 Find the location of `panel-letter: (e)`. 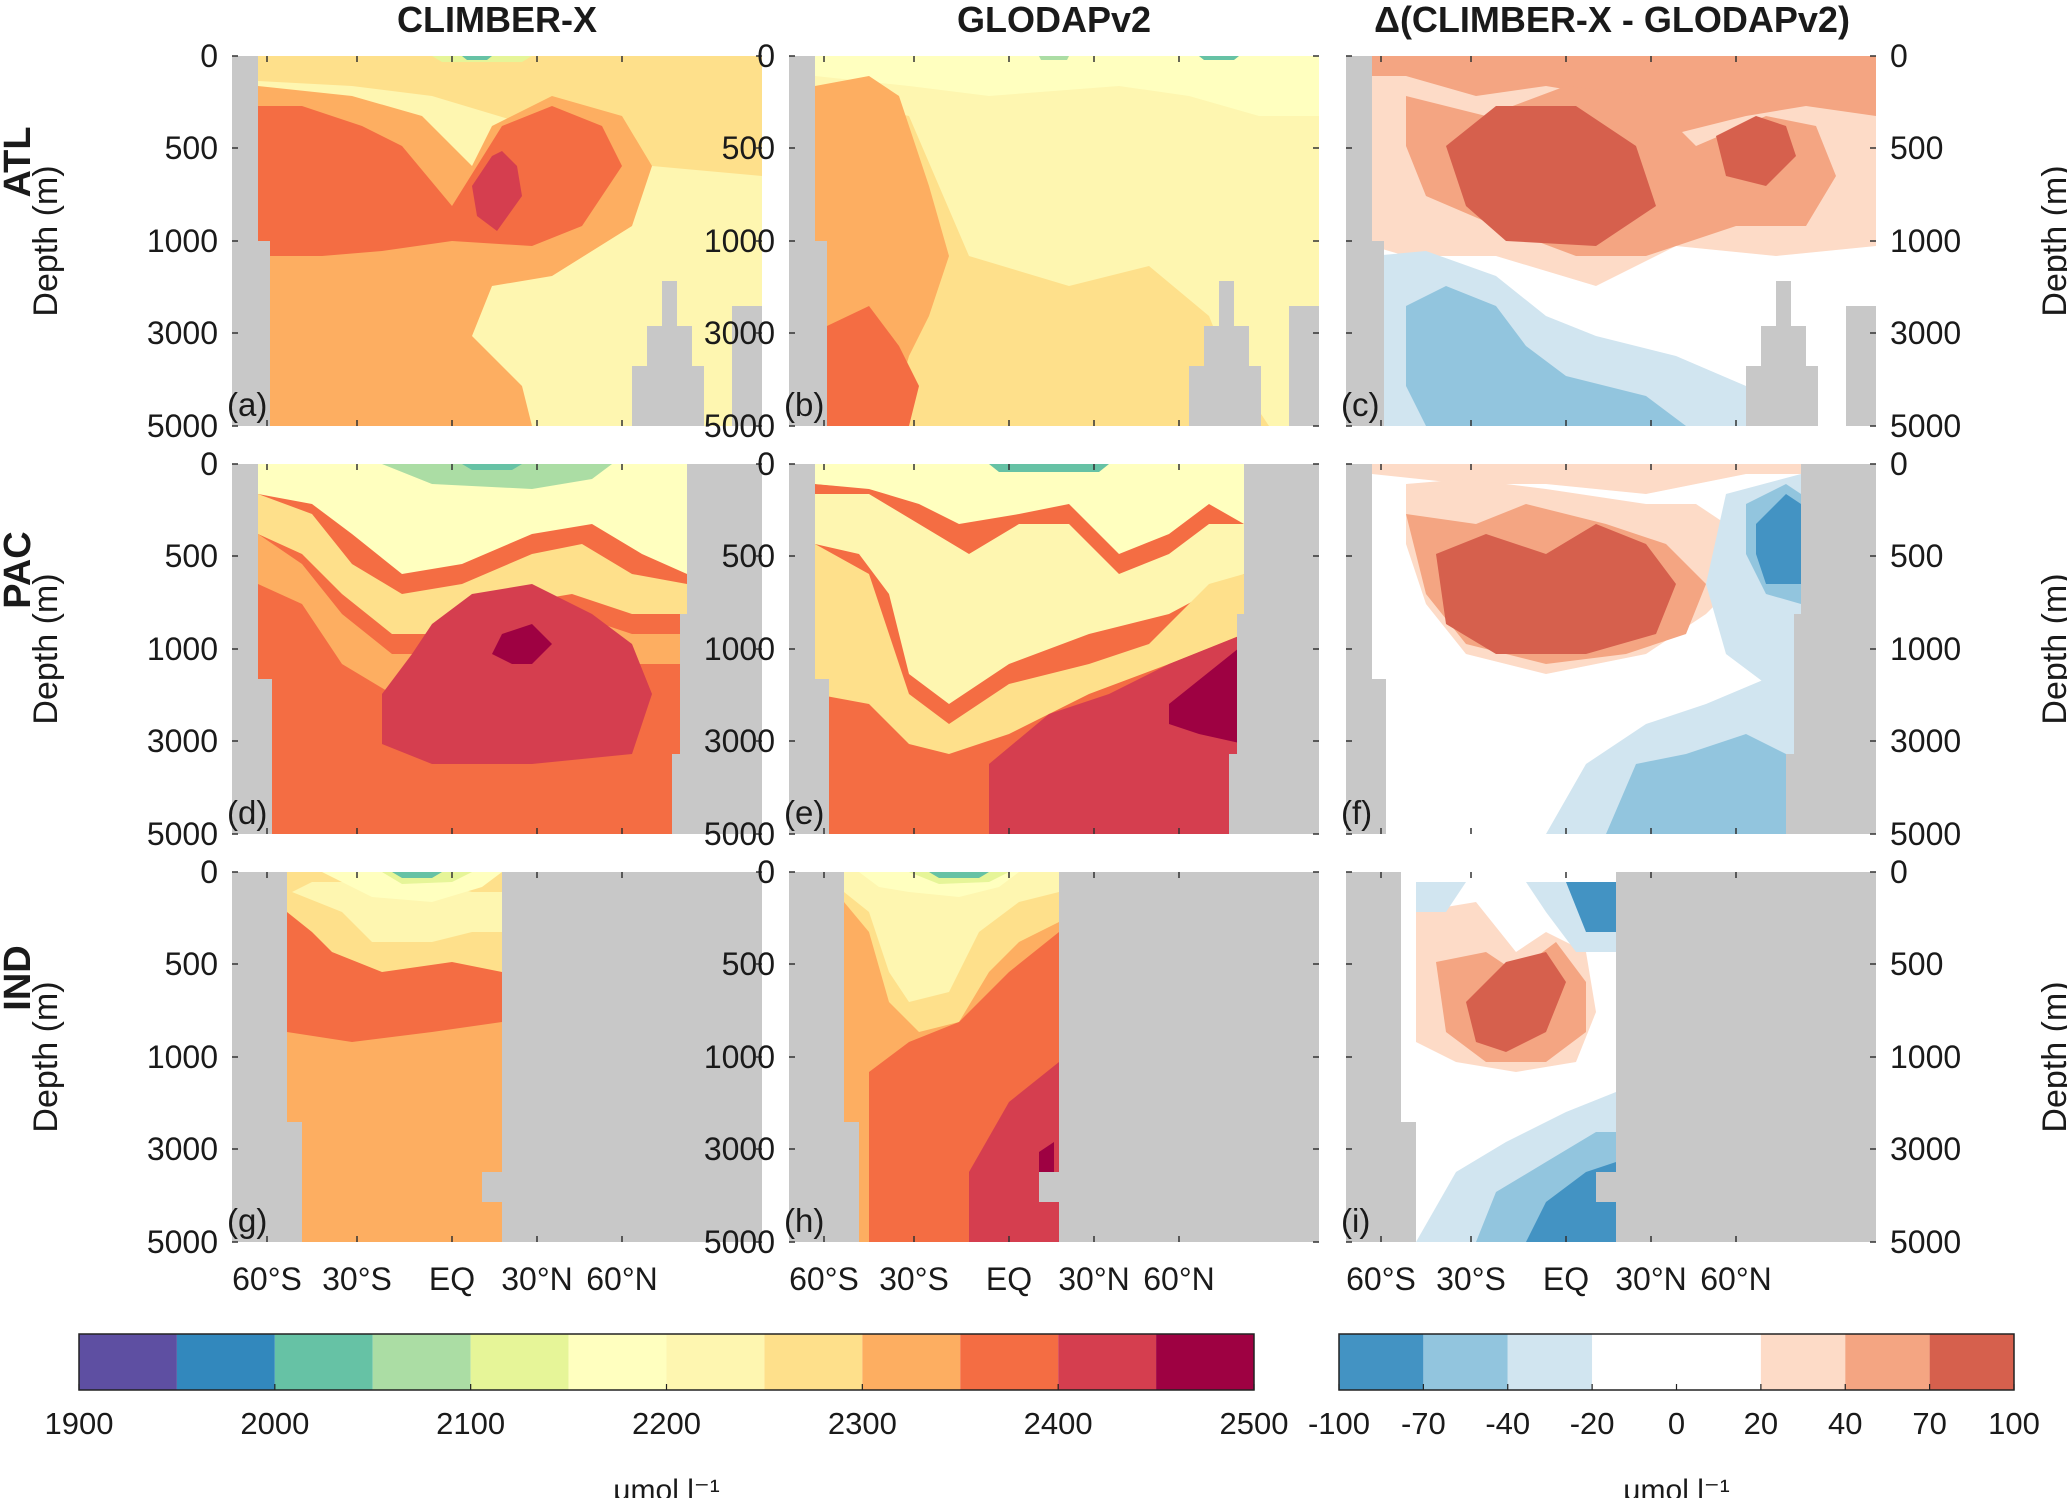

panel-letter: (e) is located at coordinates (804, 812).